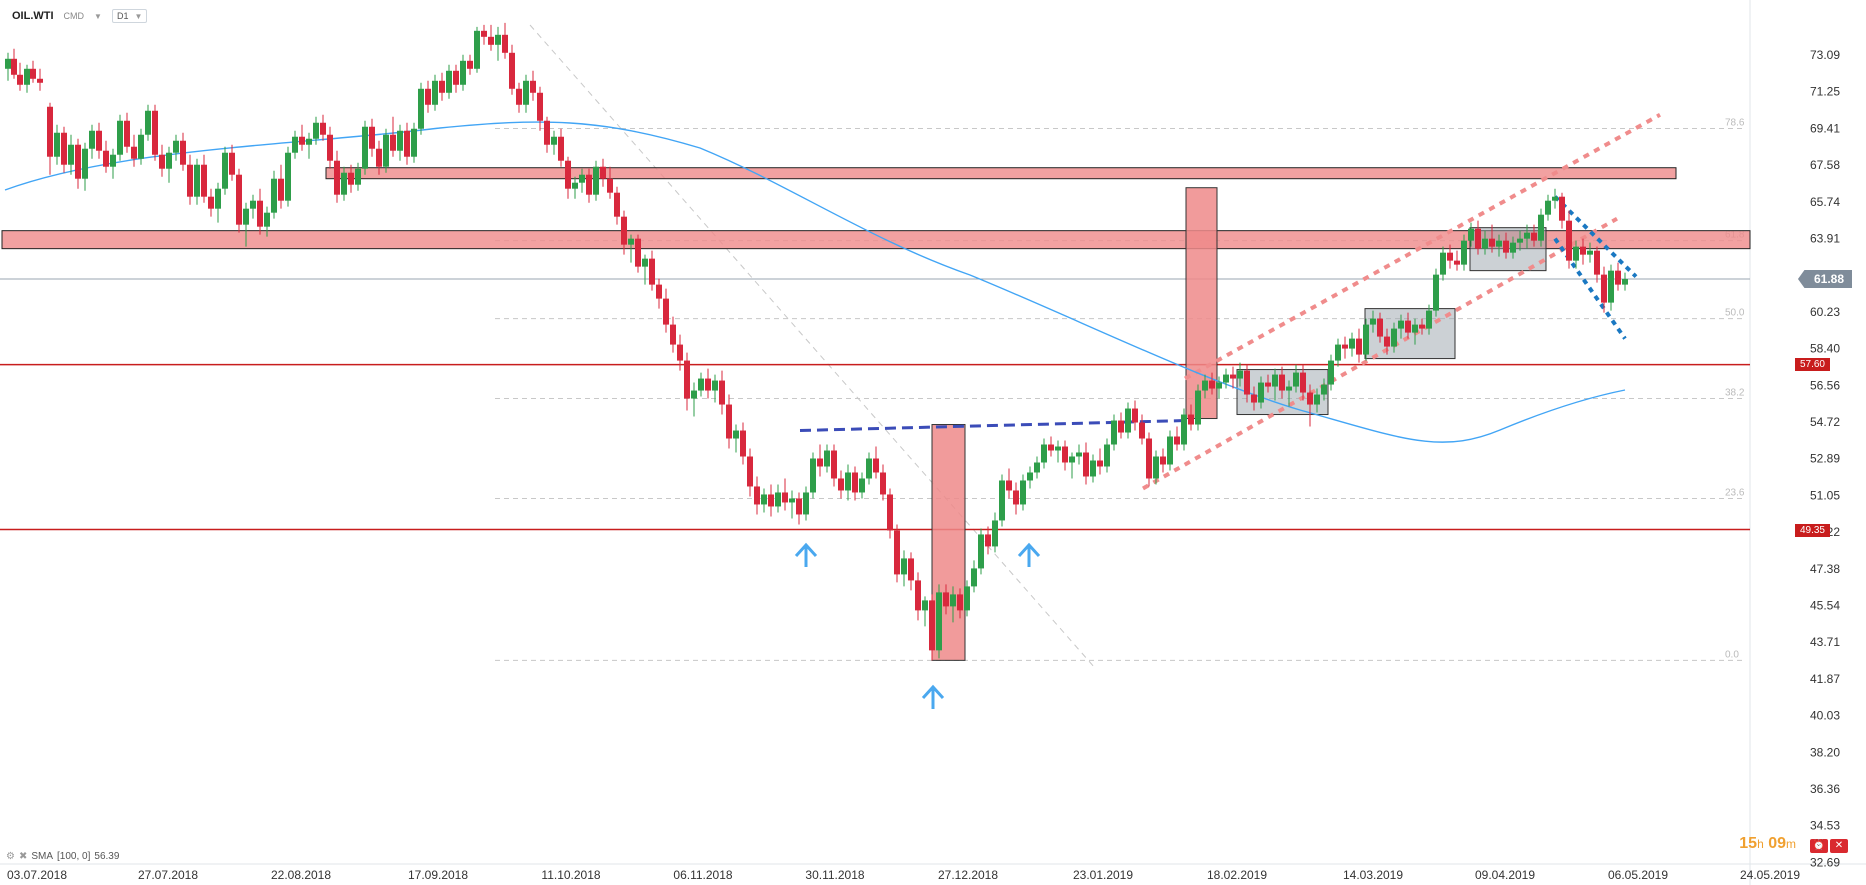  What do you see at coordinates (1819, 846) in the screenshot?
I see `alarm-icon: ⏰` at bounding box center [1819, 846].